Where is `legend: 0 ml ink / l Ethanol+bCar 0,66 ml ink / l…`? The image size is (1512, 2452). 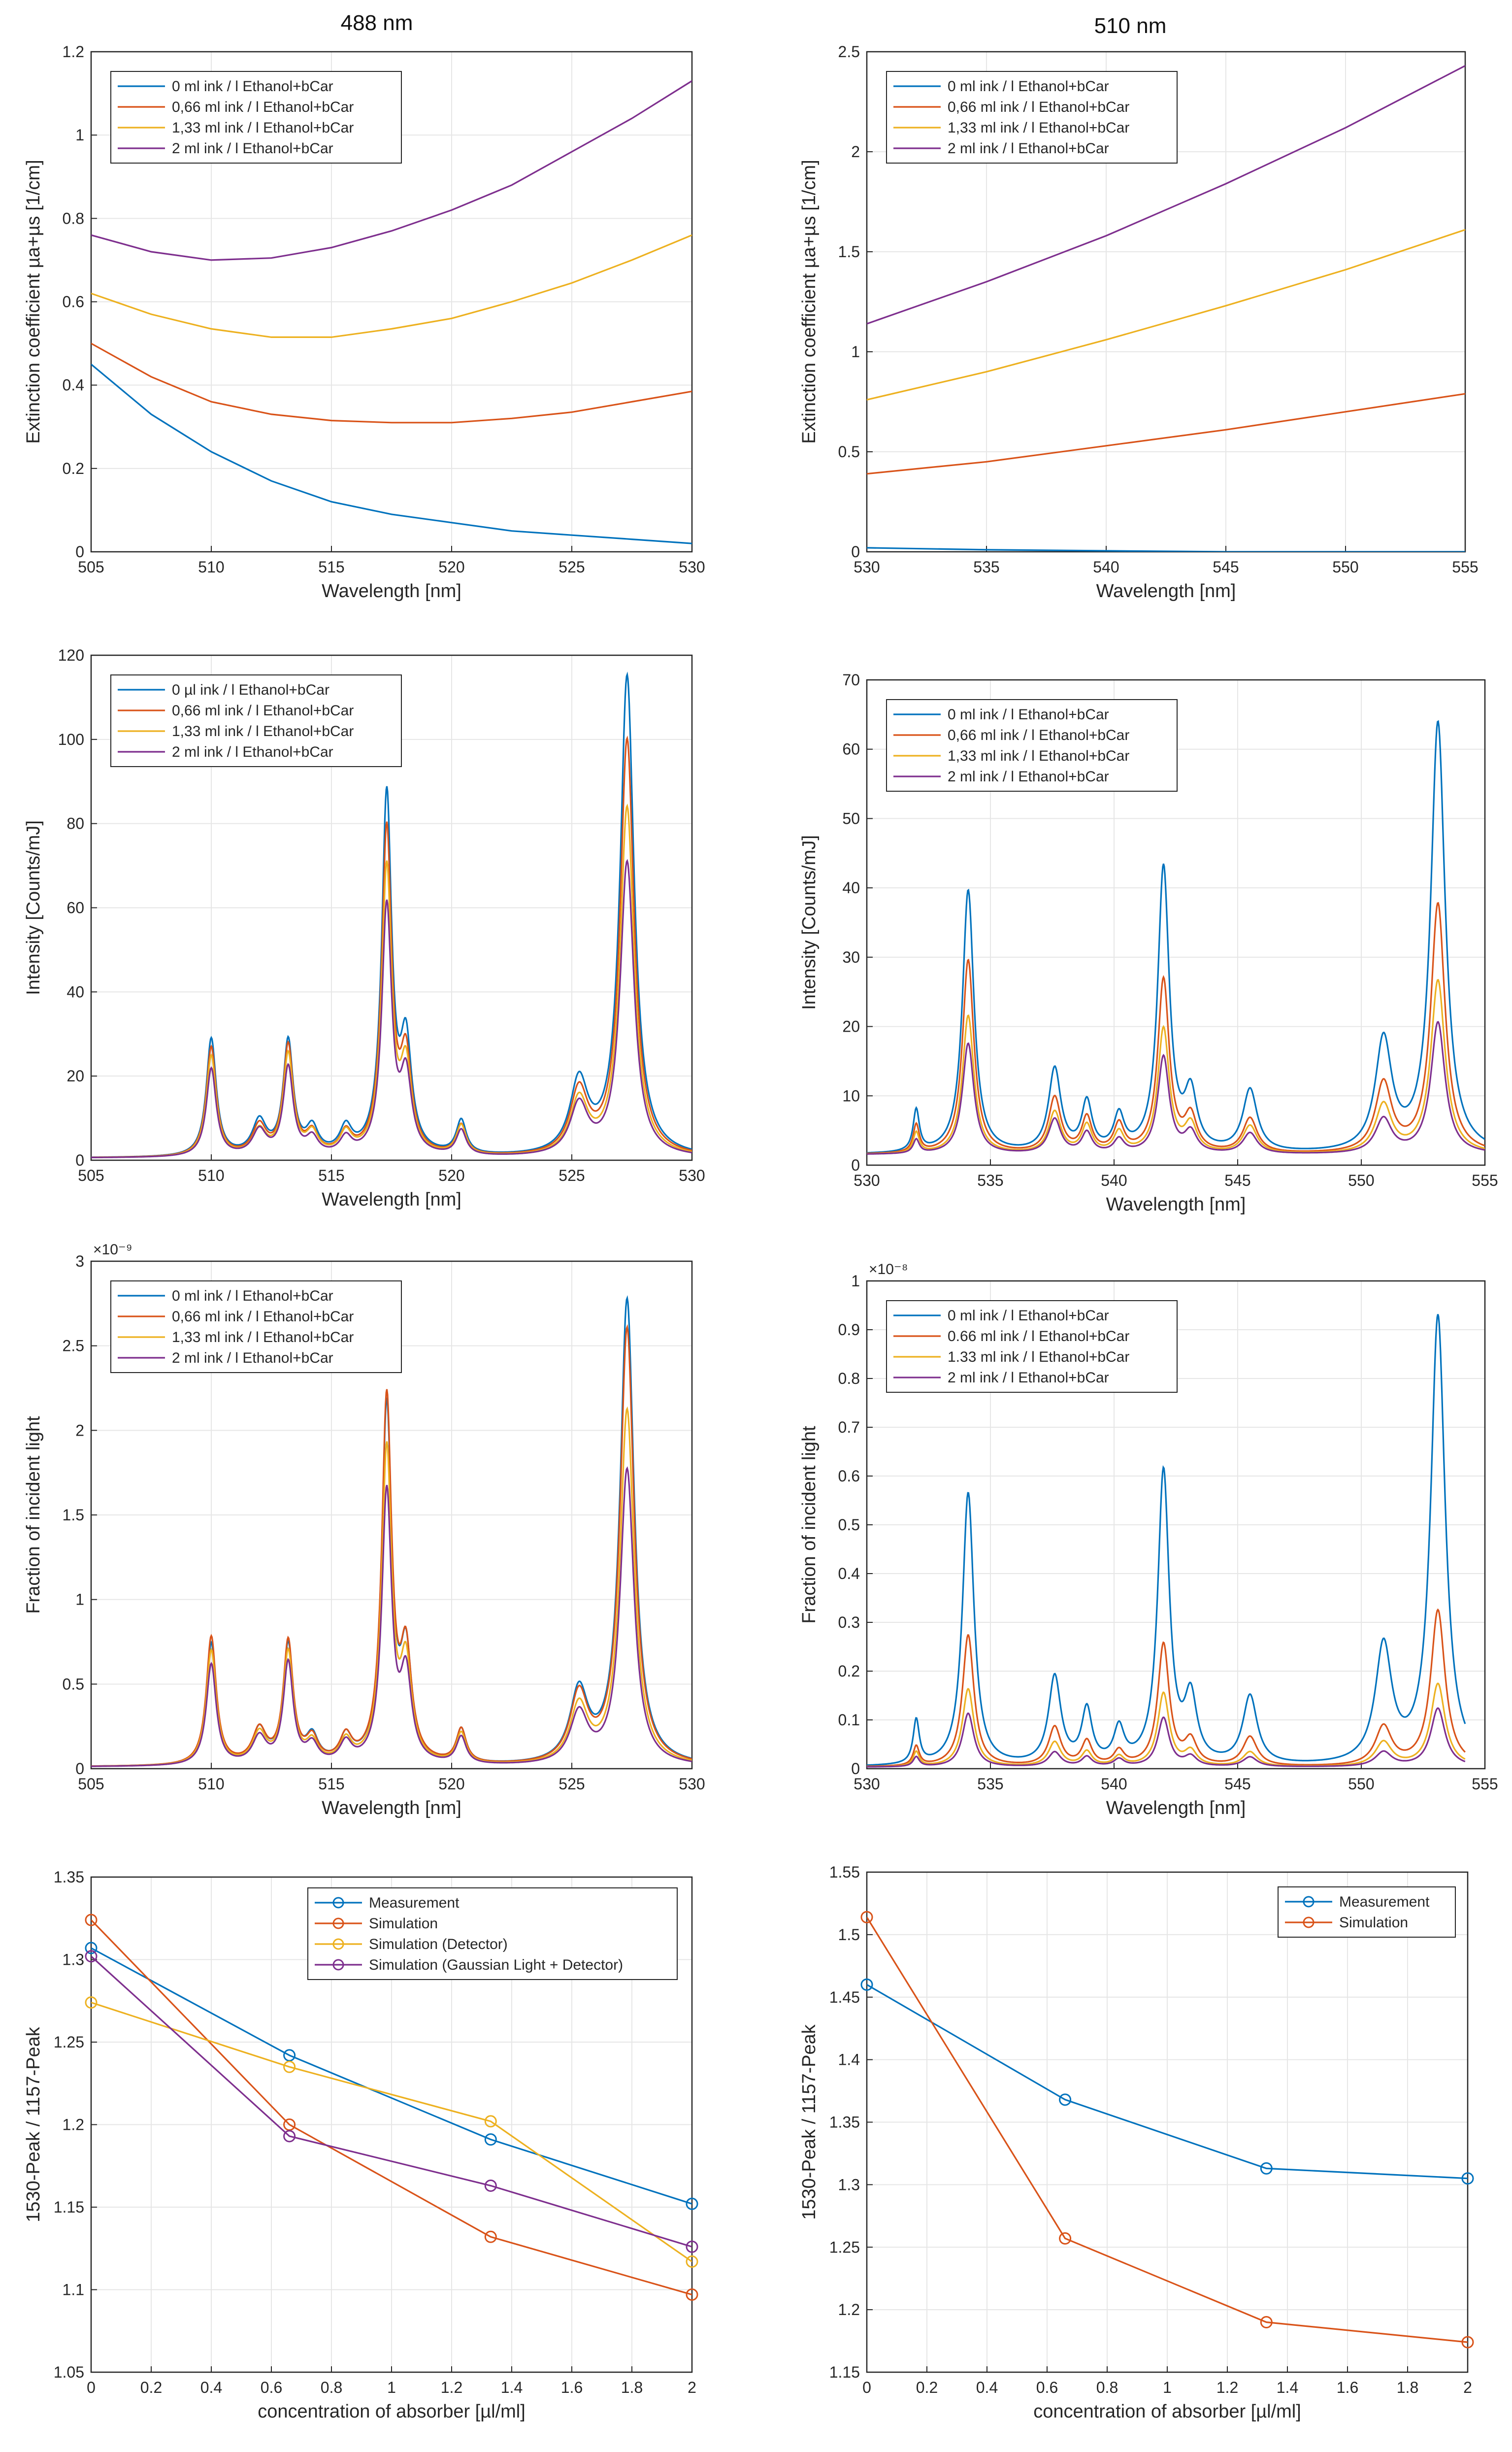 legend: 0 ml ink / l Ethanol+bCar 0,66 ml ink / l… is located at coordinates (256, 117).